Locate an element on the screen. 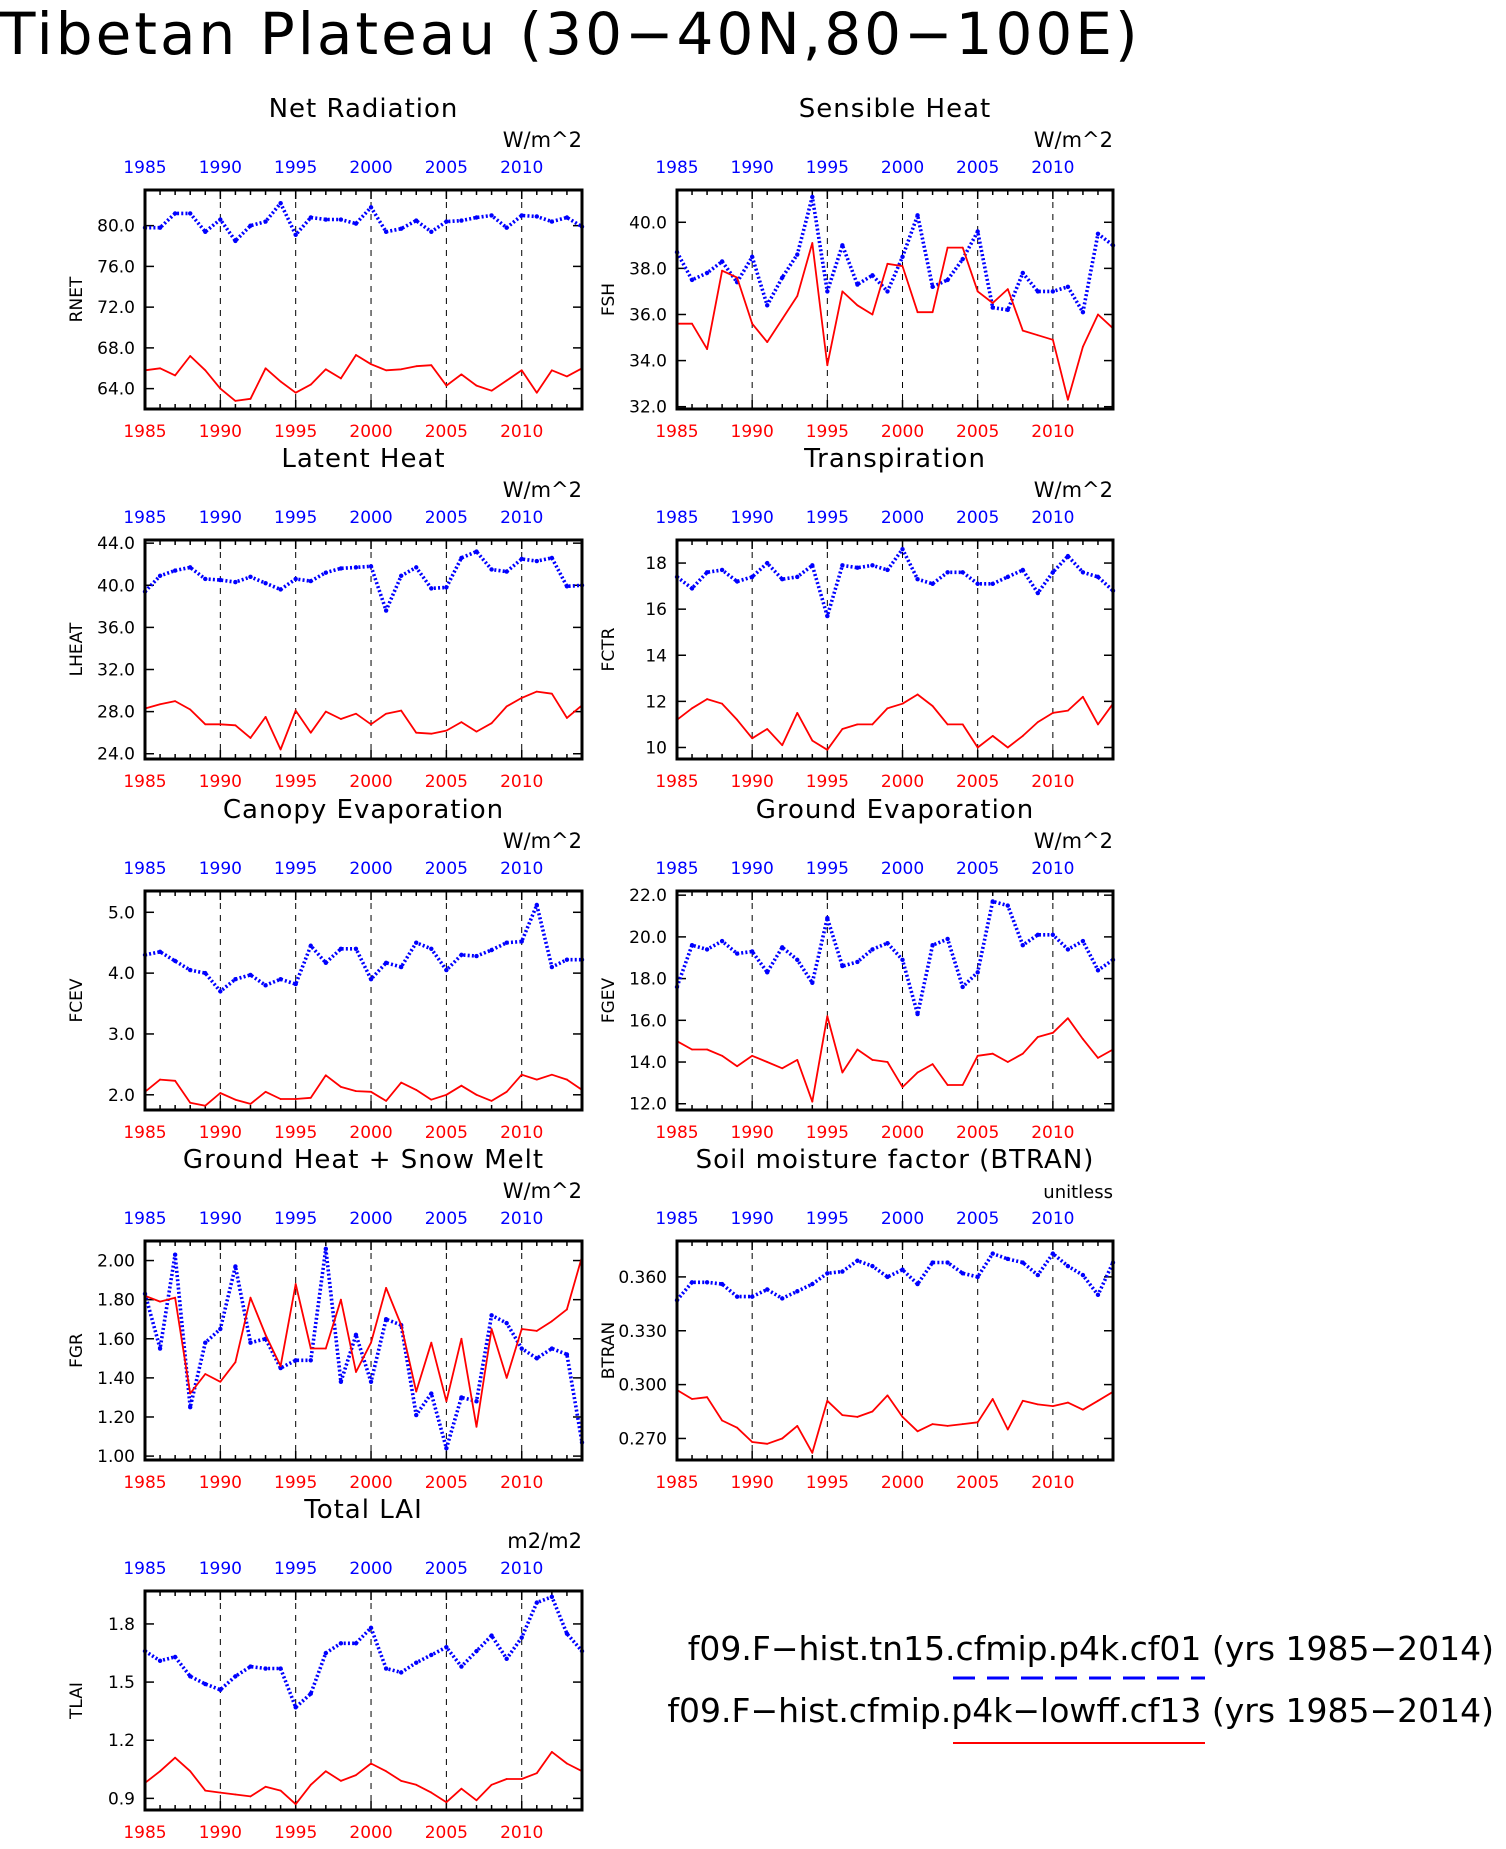 The width and height of the screenshot is (1506, 1849). y-tick-label: 2.00 is located at coordinates (116, 1262).